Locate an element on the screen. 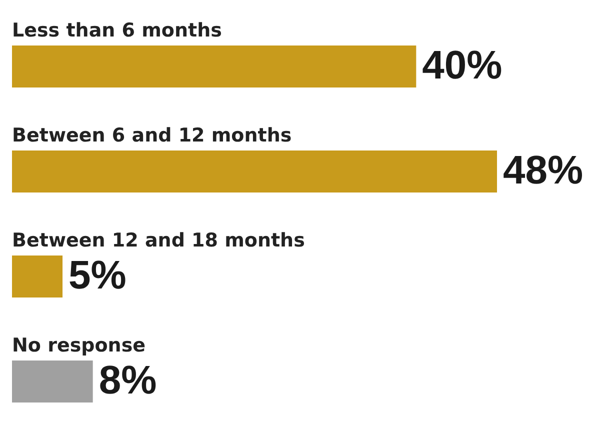 This screenshot has height=444, width=610. data-label: 40% is located at coordinates (462, 66).